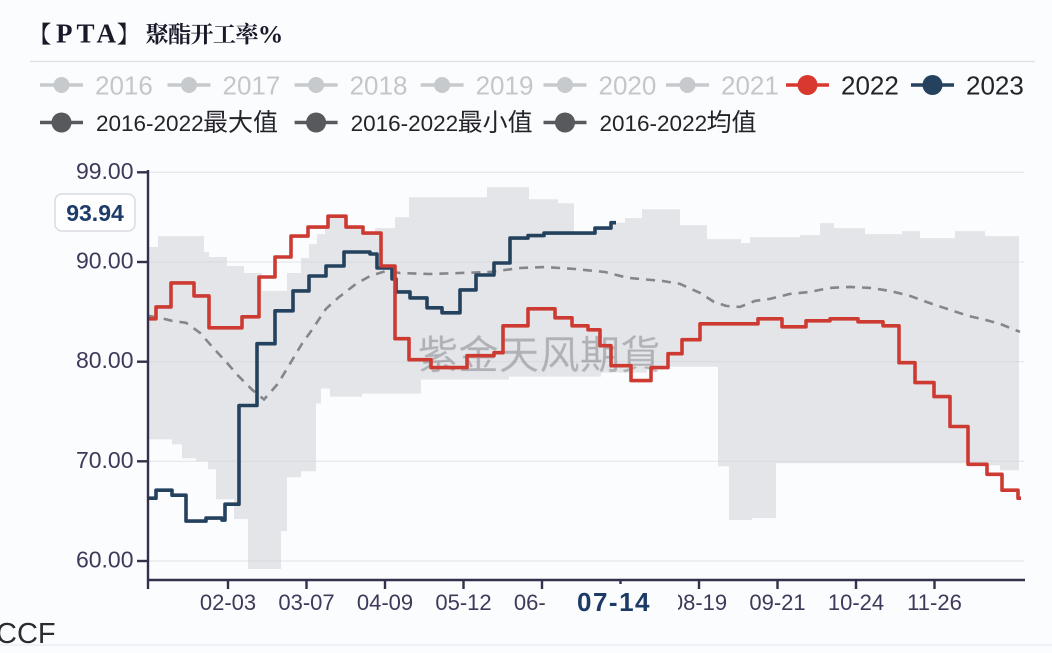  Describe the element at coordinates (463, 602) in the screenshot. I see `svg-text: 05-12` at that location.